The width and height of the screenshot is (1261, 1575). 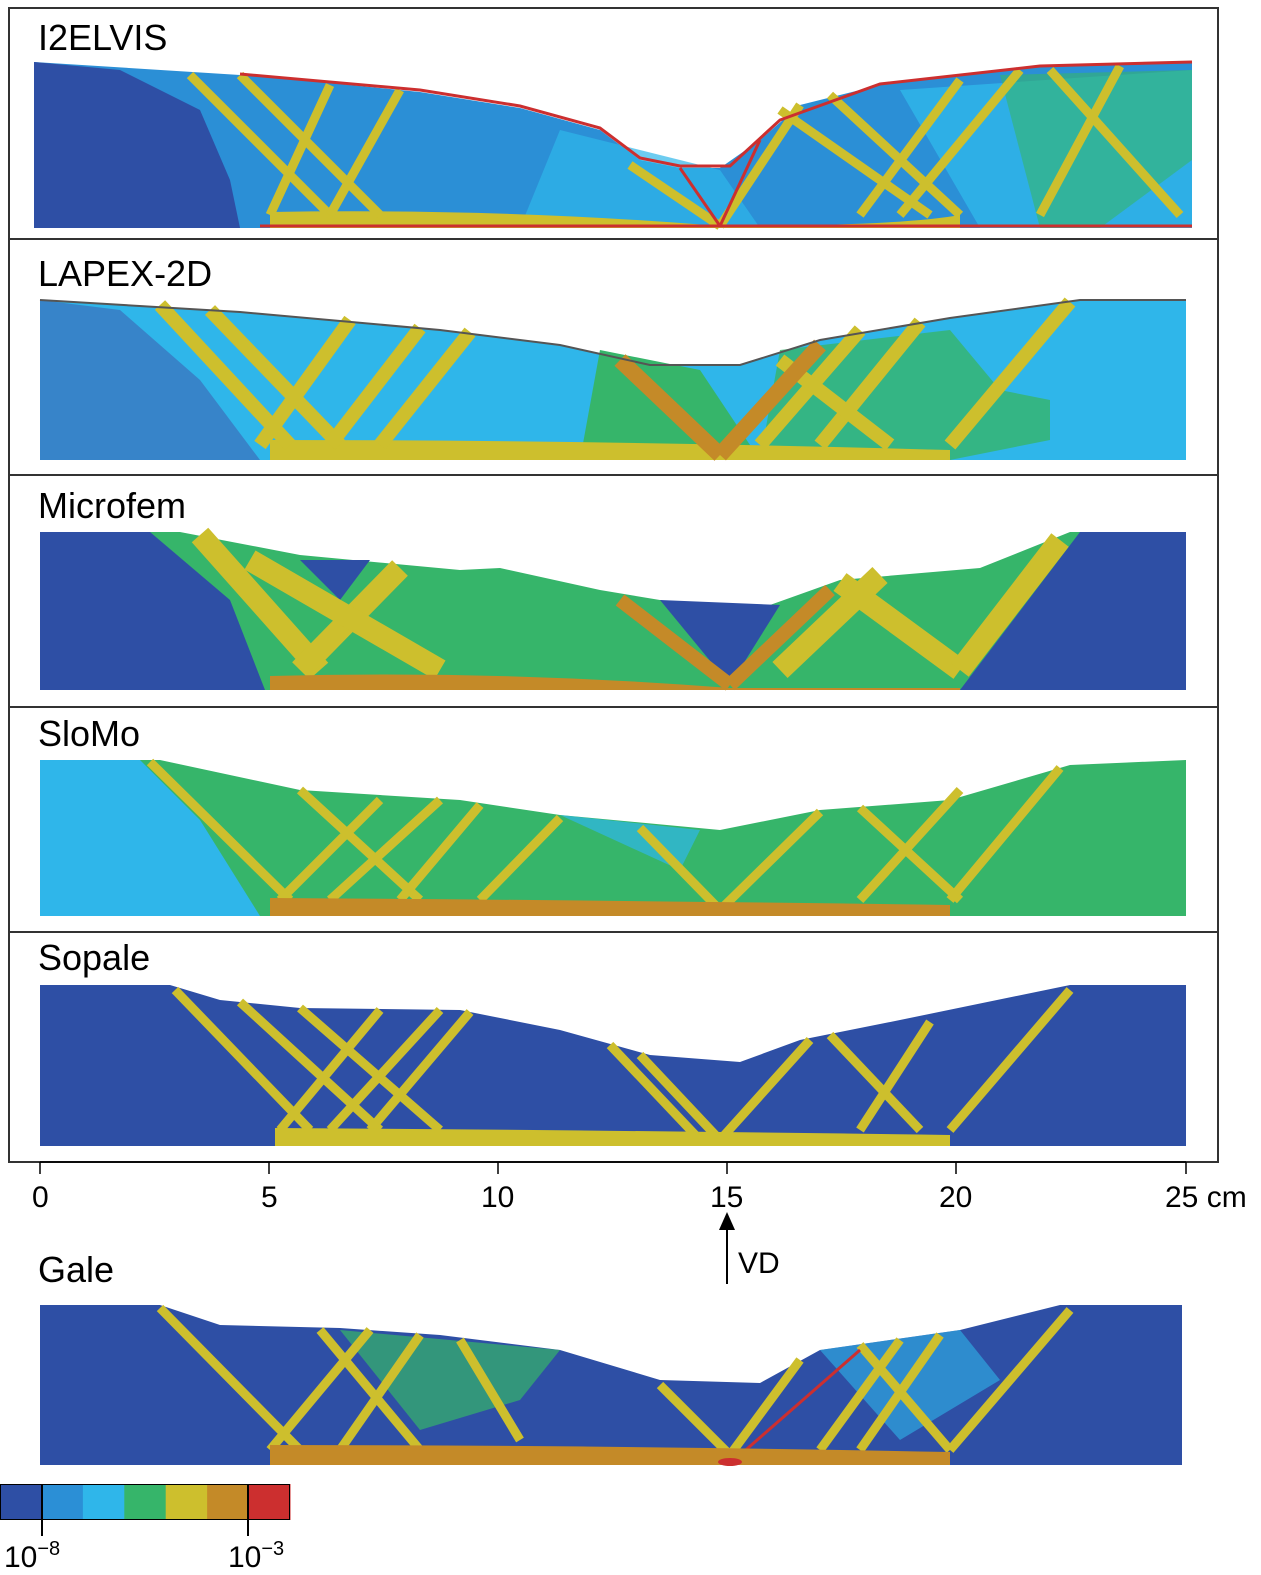 What do you see at coordinates (613, 609) in the screenshot?
I see `microfem-strain-field` at bounding box center [613, 609].